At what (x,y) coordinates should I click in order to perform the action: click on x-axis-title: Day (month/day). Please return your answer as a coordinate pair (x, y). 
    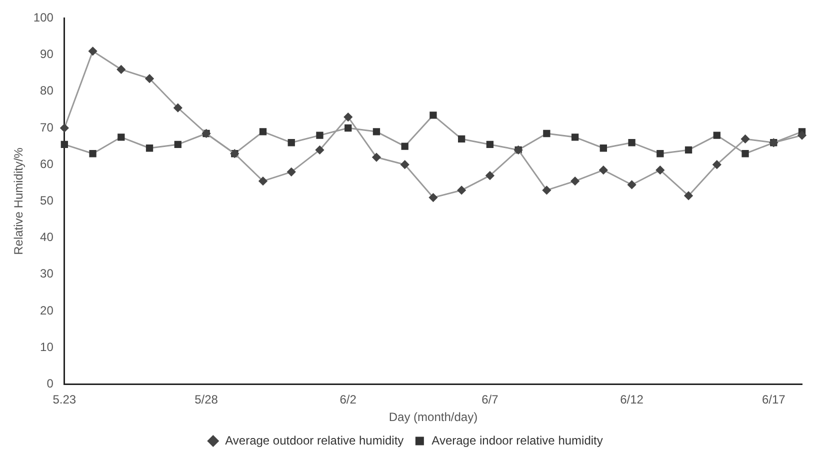
    Looking at the image, I should click on (433, 417).